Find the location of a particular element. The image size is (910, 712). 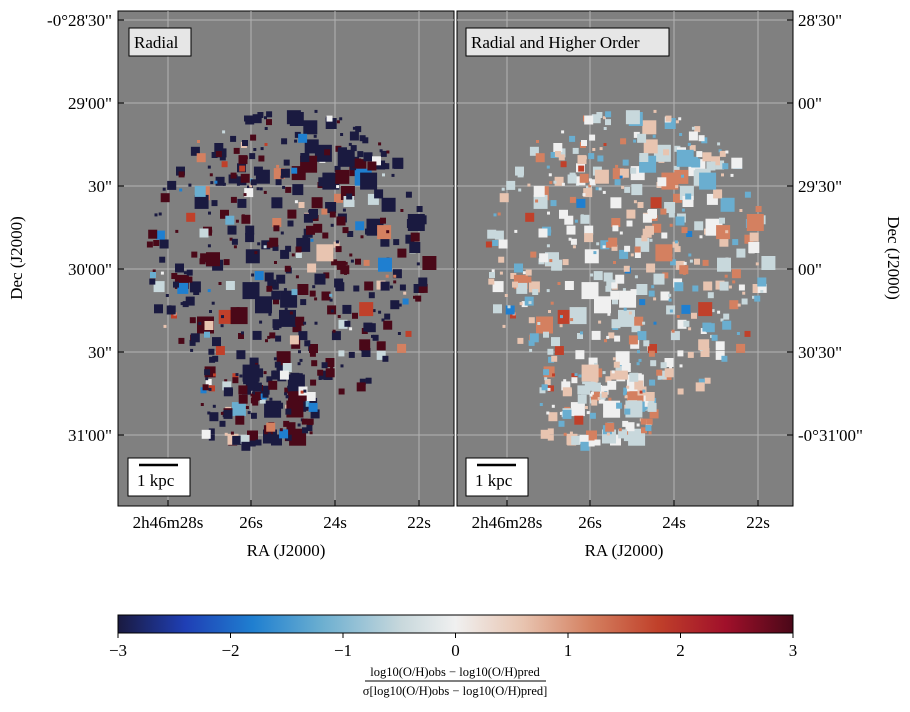

panel-label-right: Radial and Higher Order is located at coordinates (555, 42).